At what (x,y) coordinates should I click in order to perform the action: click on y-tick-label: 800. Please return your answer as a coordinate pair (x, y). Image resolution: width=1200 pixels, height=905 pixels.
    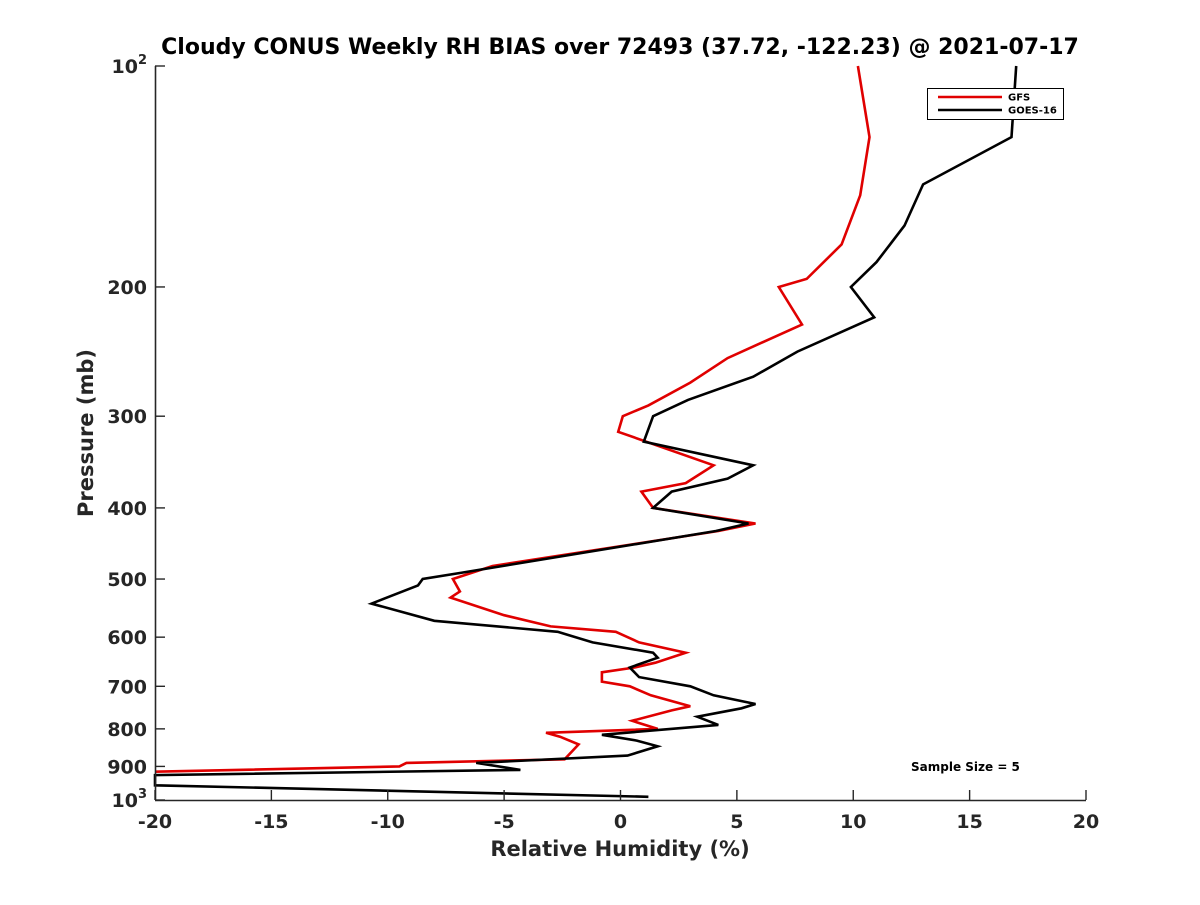
    Looking at the image, I should click on (127, 730).